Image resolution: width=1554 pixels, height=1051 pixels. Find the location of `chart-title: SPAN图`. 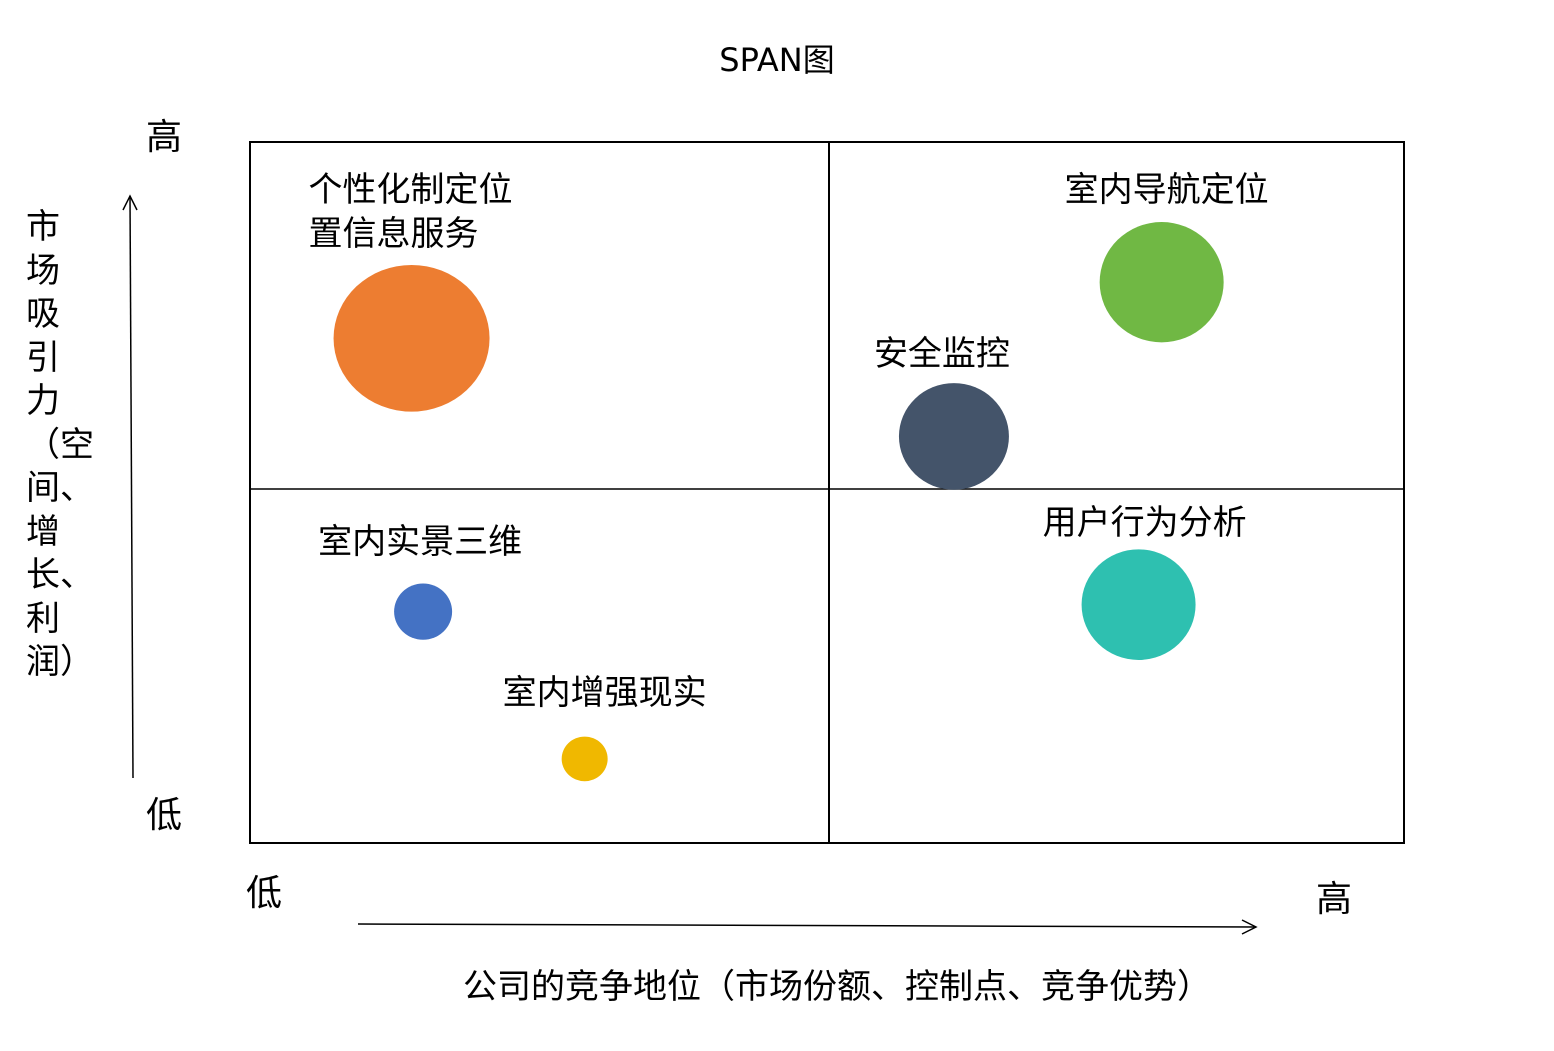

chart-title: SPAN图 is located at coordinates (777, 60).